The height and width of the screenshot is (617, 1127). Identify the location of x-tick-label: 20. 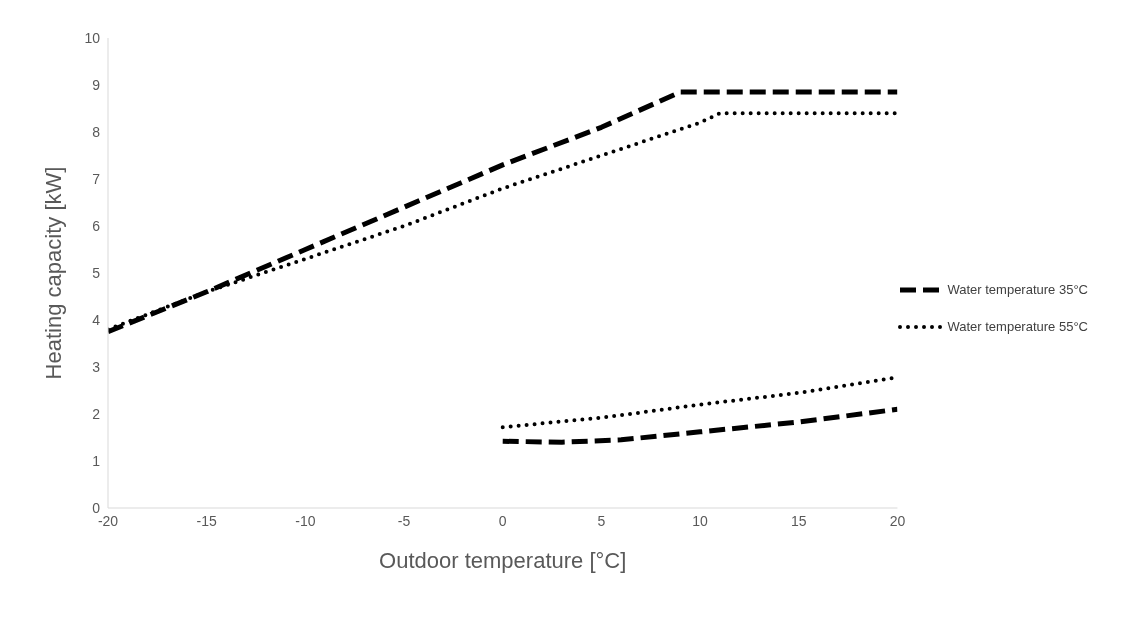
(897, 520).